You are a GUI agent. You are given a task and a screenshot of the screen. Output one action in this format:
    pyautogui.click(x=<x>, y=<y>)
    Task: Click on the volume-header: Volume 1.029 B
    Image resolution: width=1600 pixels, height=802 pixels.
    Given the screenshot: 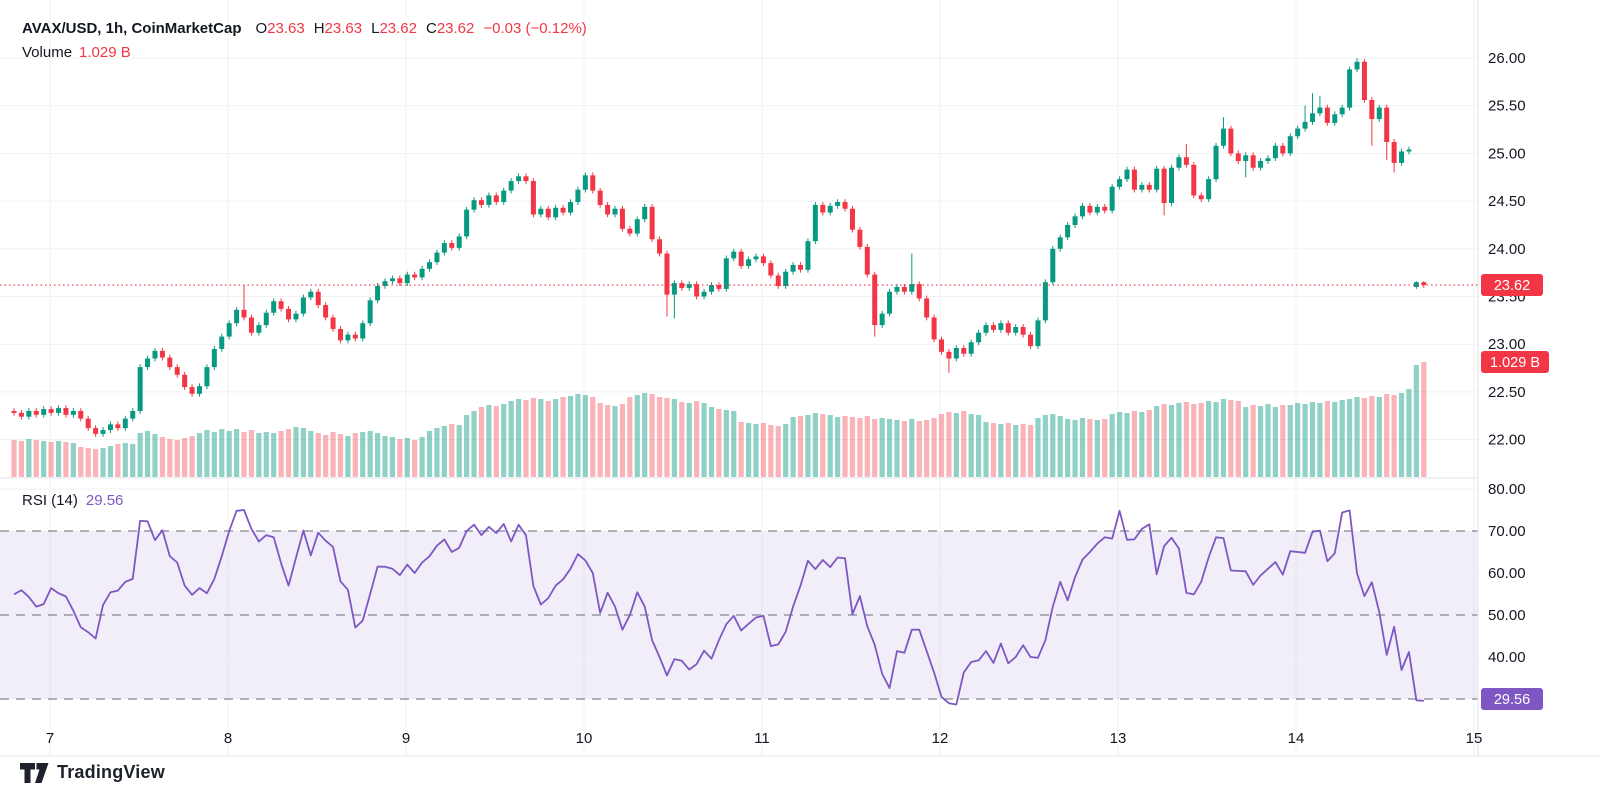 What is the action you would take?
    pyautogui.click(x=76, y=52)
    